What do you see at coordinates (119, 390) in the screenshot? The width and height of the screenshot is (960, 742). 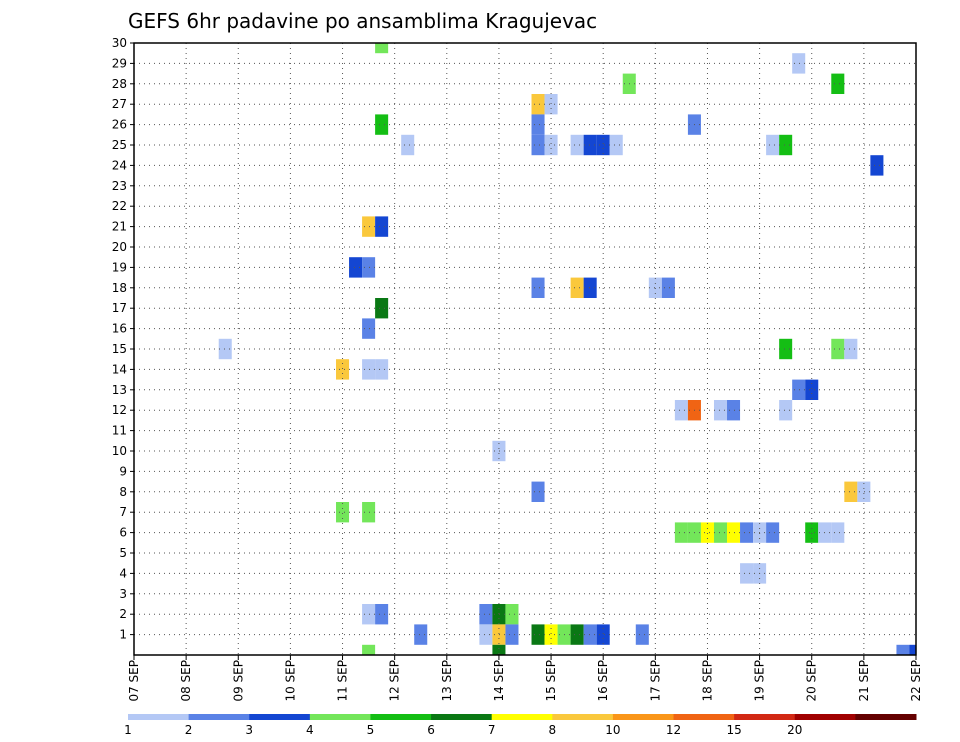 I see `y-tick-label: 13` at bounding box center [119, 390].